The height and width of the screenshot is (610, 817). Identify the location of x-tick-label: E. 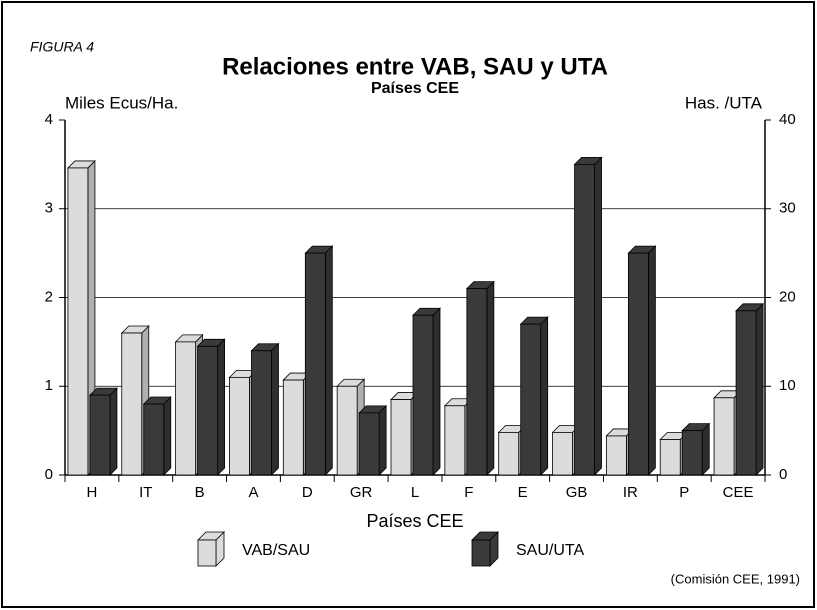
(523, 492).